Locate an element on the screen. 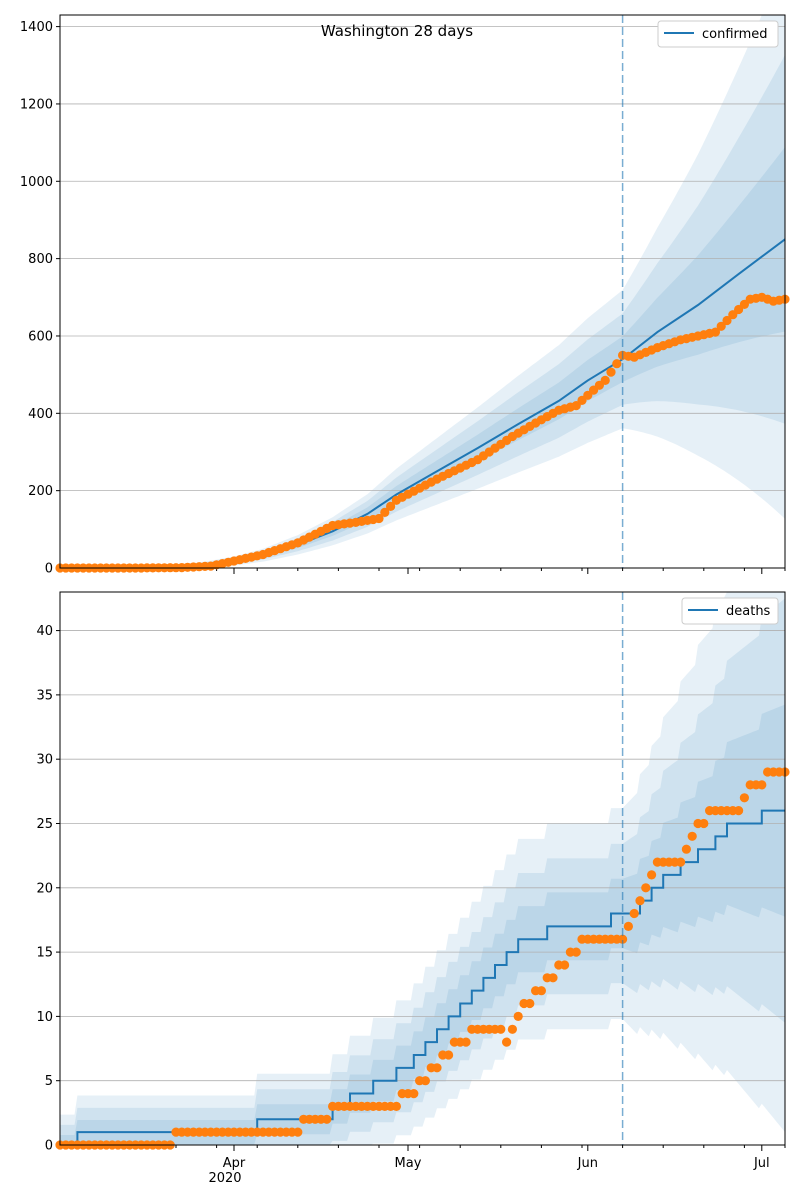  chart-title: Washington 28 days is located at coordinates (397, 31).